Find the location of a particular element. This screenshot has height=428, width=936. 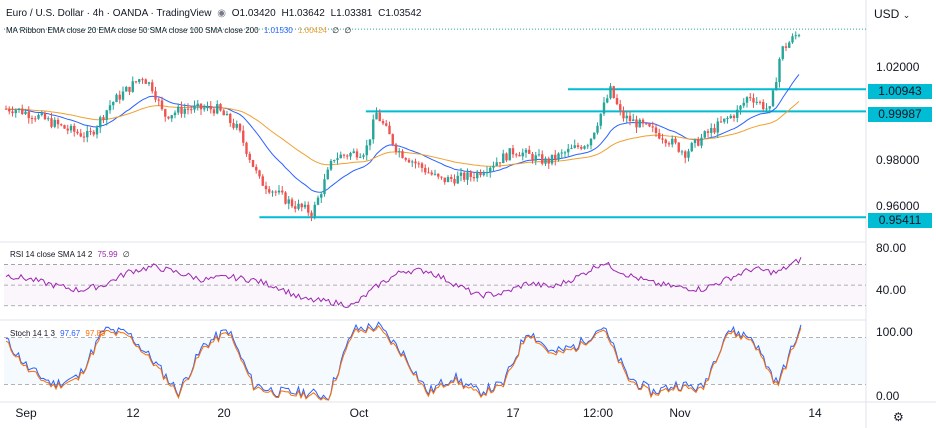

ohlc-close: C1.03542 is located at coordinates (400, 13).